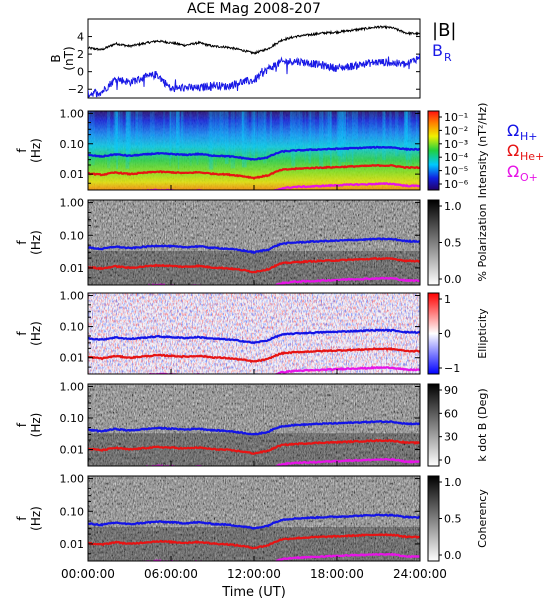 This screenshot has width=550, height=600. I want to click on colorbar-tick-label: −1, so click(452, 368).